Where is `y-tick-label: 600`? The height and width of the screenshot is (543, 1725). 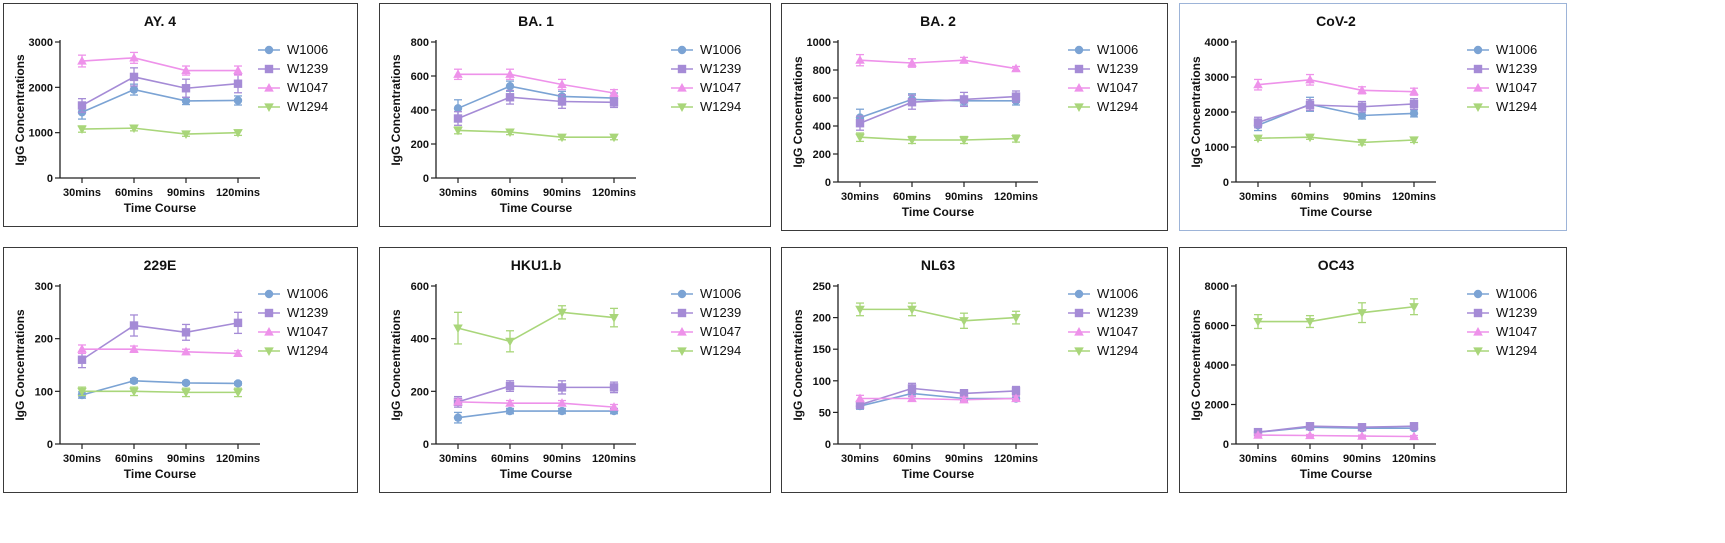 y-tick-label: 600 is located at coordinates (420, 77).